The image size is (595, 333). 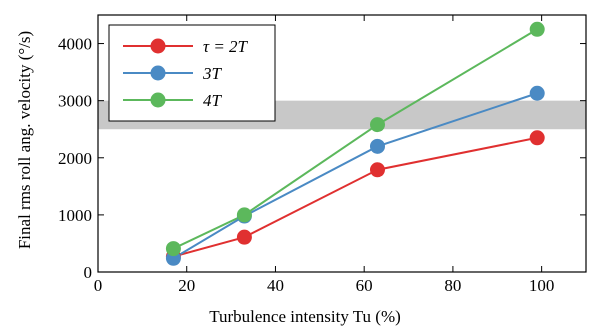 I want to click on y-tick-label: 0, so click(x=88, y=272).